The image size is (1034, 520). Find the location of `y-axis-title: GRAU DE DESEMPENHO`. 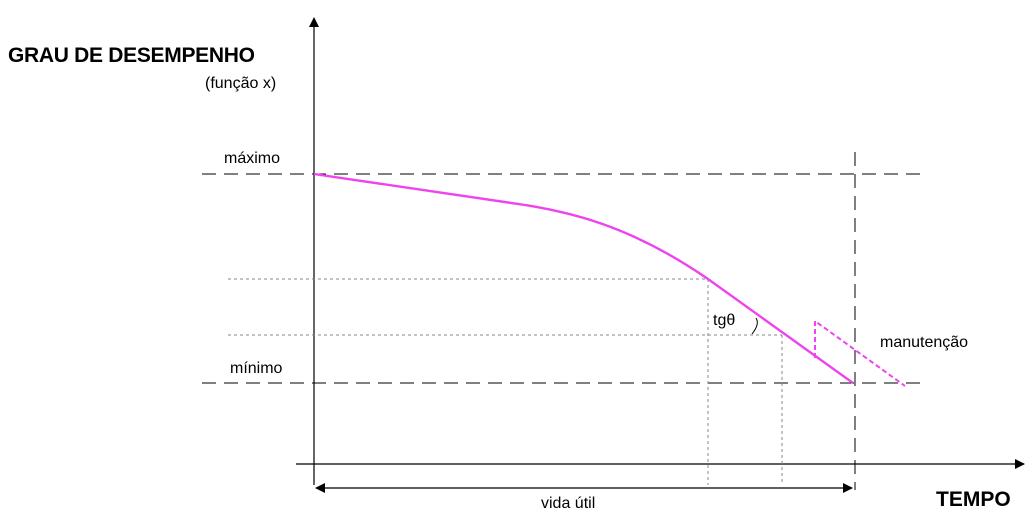

y-axis-title: GRAU DE DESEMPENHO is located at coordinates (131, 55).